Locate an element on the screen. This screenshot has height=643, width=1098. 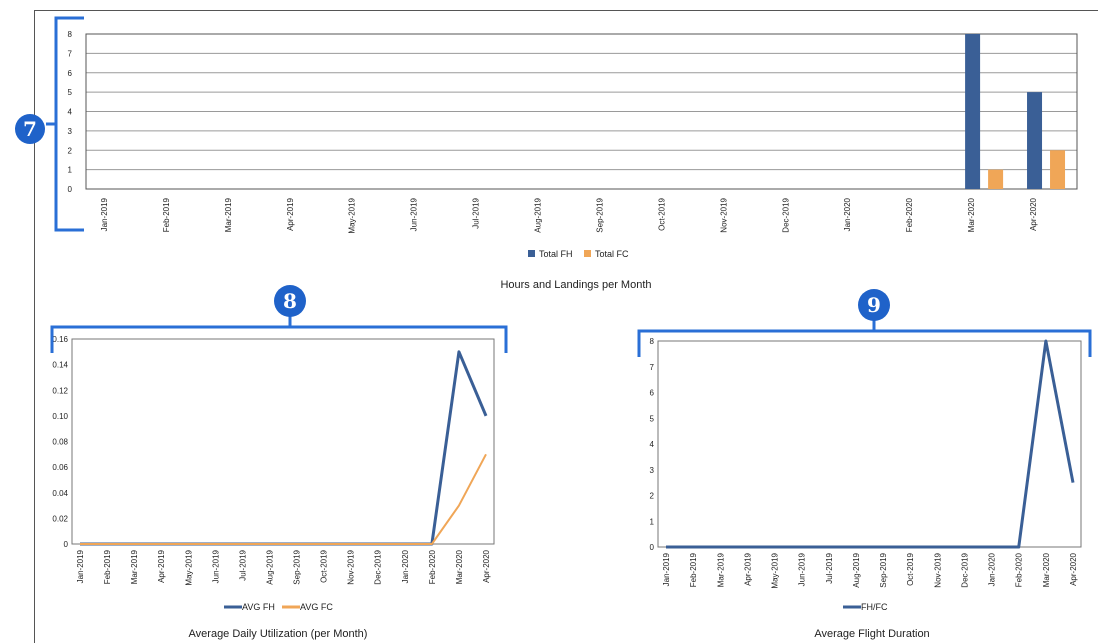
chart3-title: Average Flight Duration is located at coordinates (871, 634).